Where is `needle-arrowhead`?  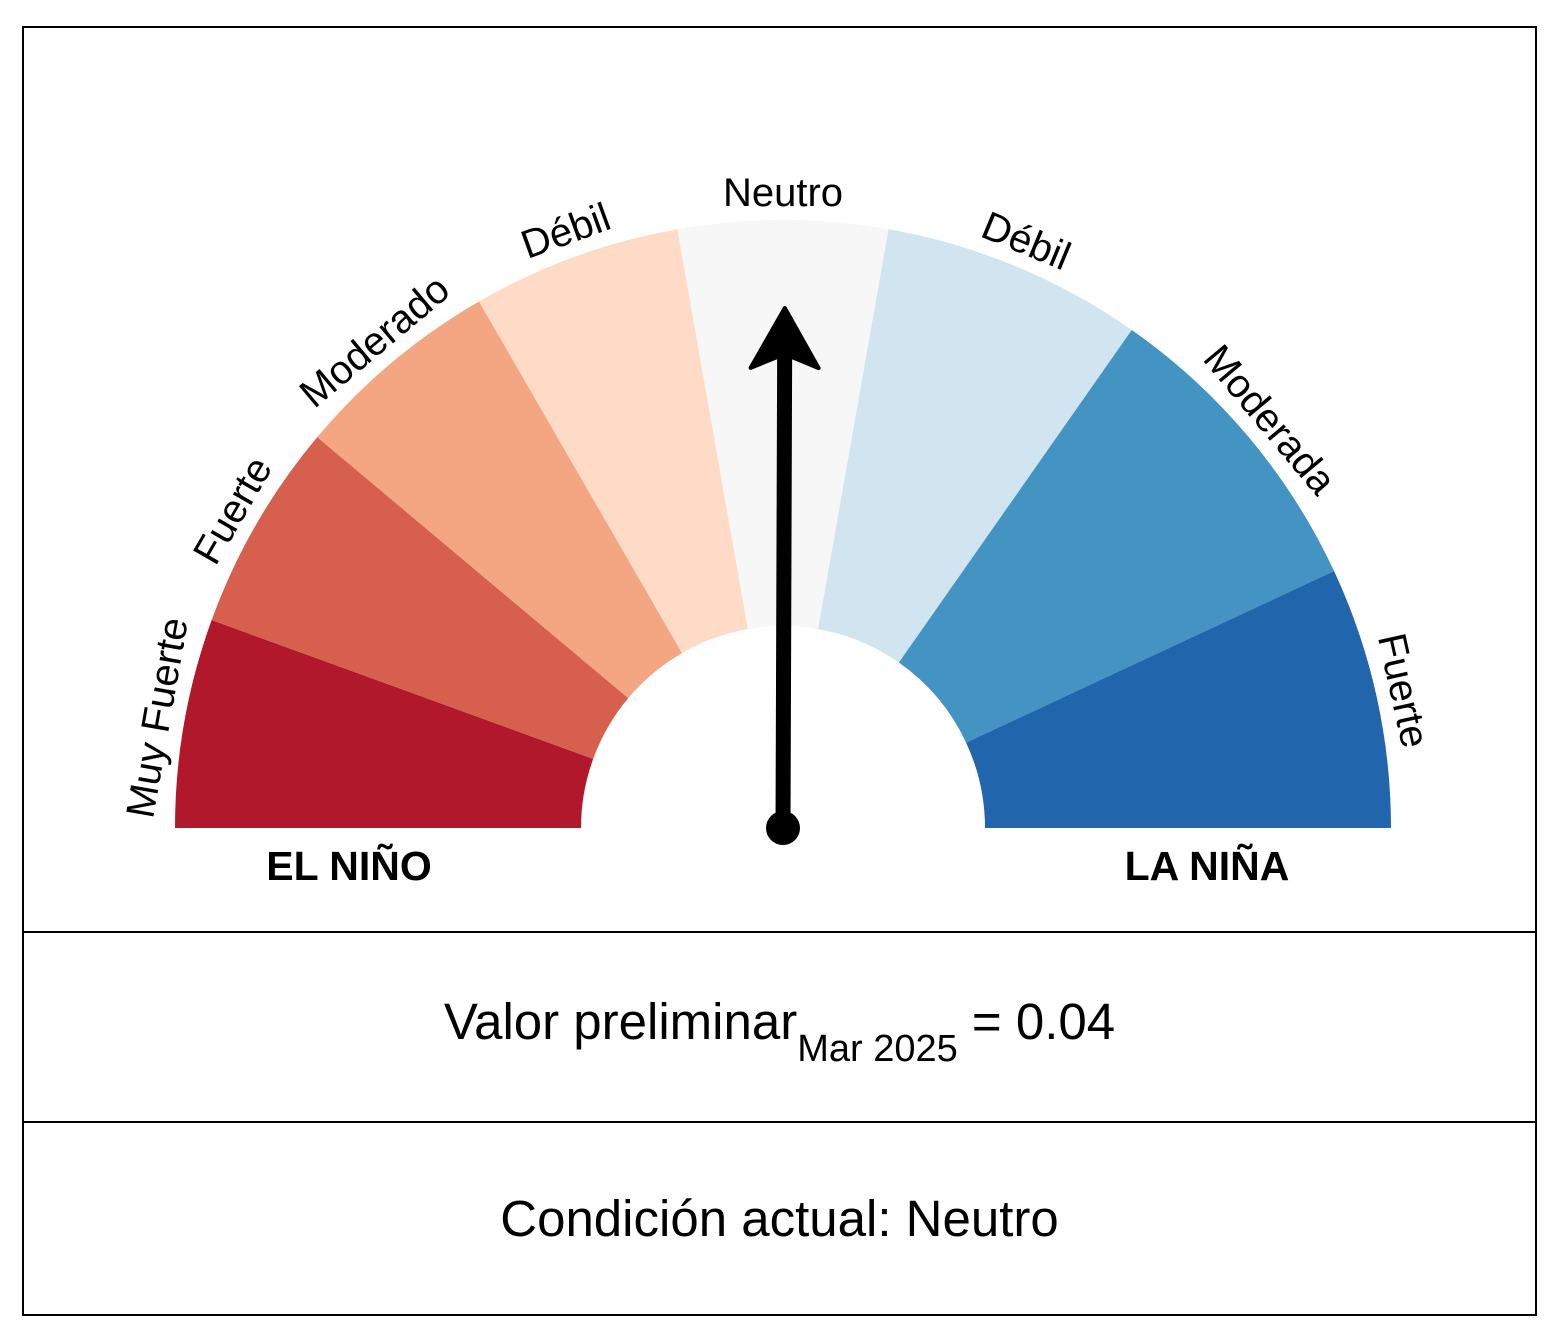
needle-arrowhead is located at coordinates (784, 338).